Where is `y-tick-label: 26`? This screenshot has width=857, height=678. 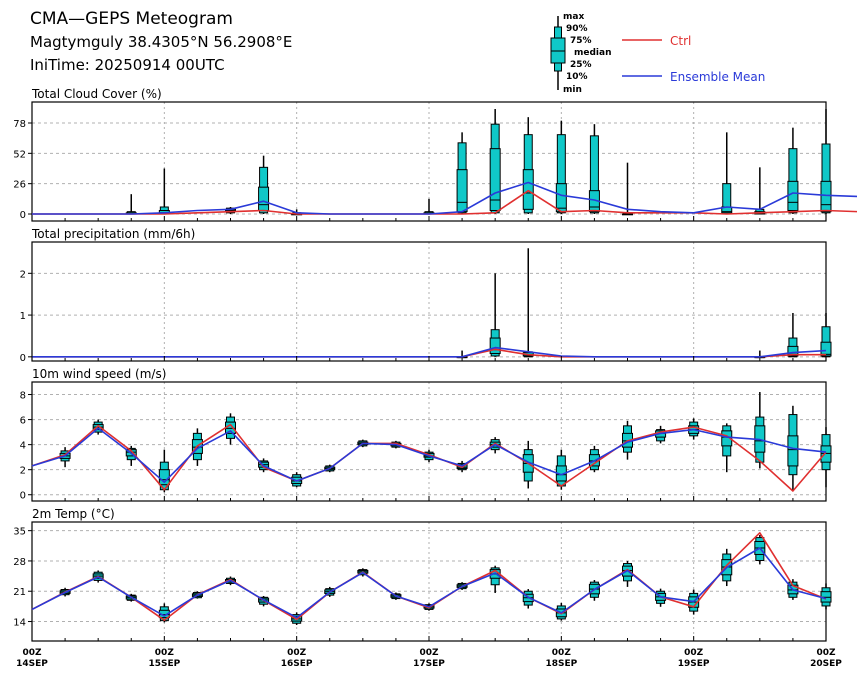 y-tick-label: 26 is located at coordinates (19, 185).